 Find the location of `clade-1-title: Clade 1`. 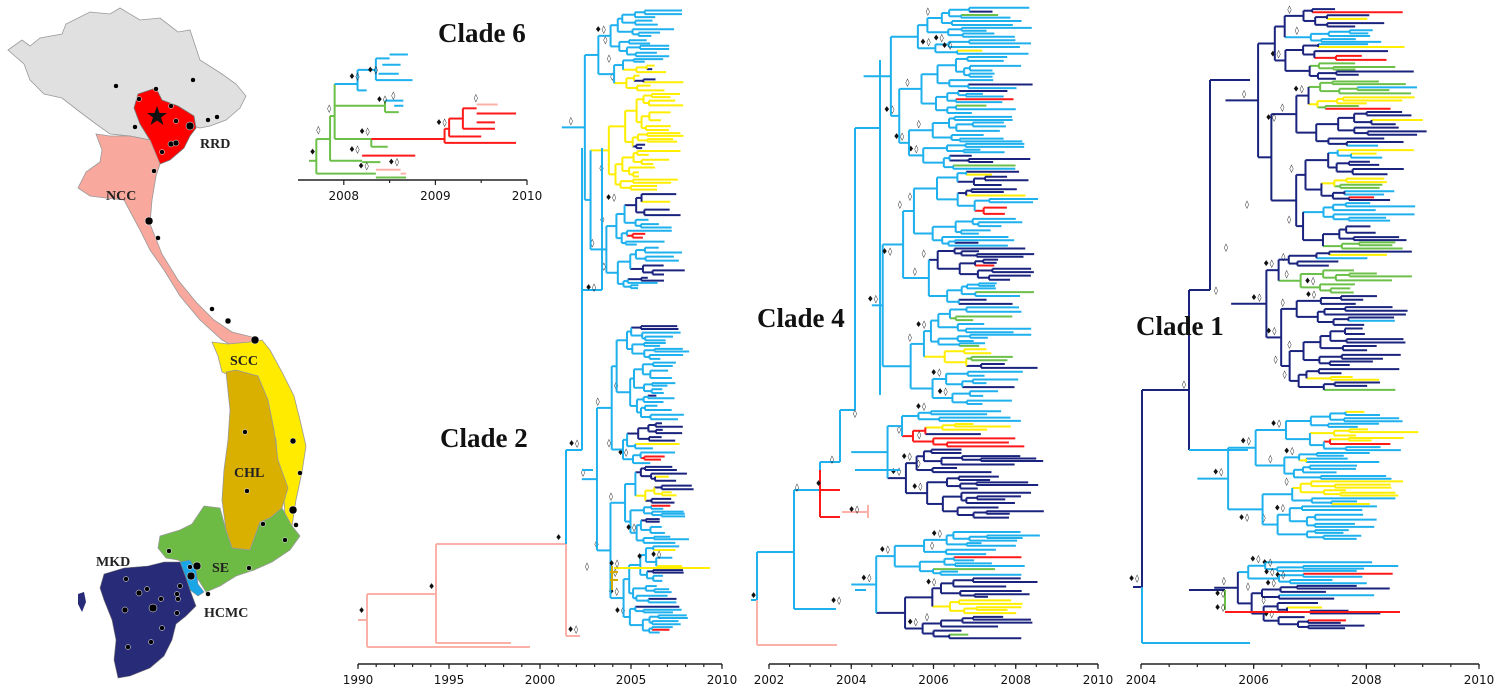

clade-1-title: Clade 1 is located at coordinates (1180, 326).